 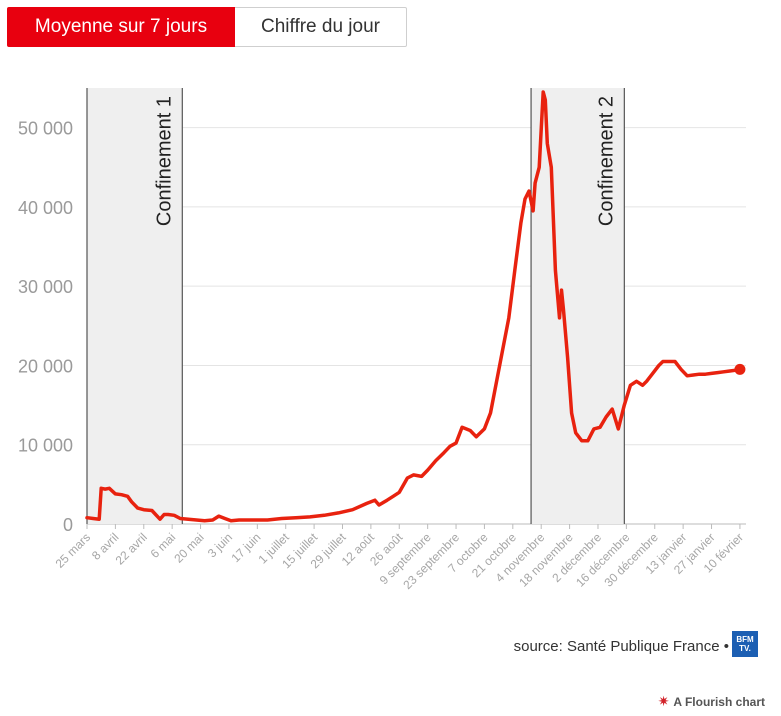 What do you see at coordinates (745, 644) in the screenshot?
I see `bfm-logo: BFM TV.` at bounding box center [745, 644].